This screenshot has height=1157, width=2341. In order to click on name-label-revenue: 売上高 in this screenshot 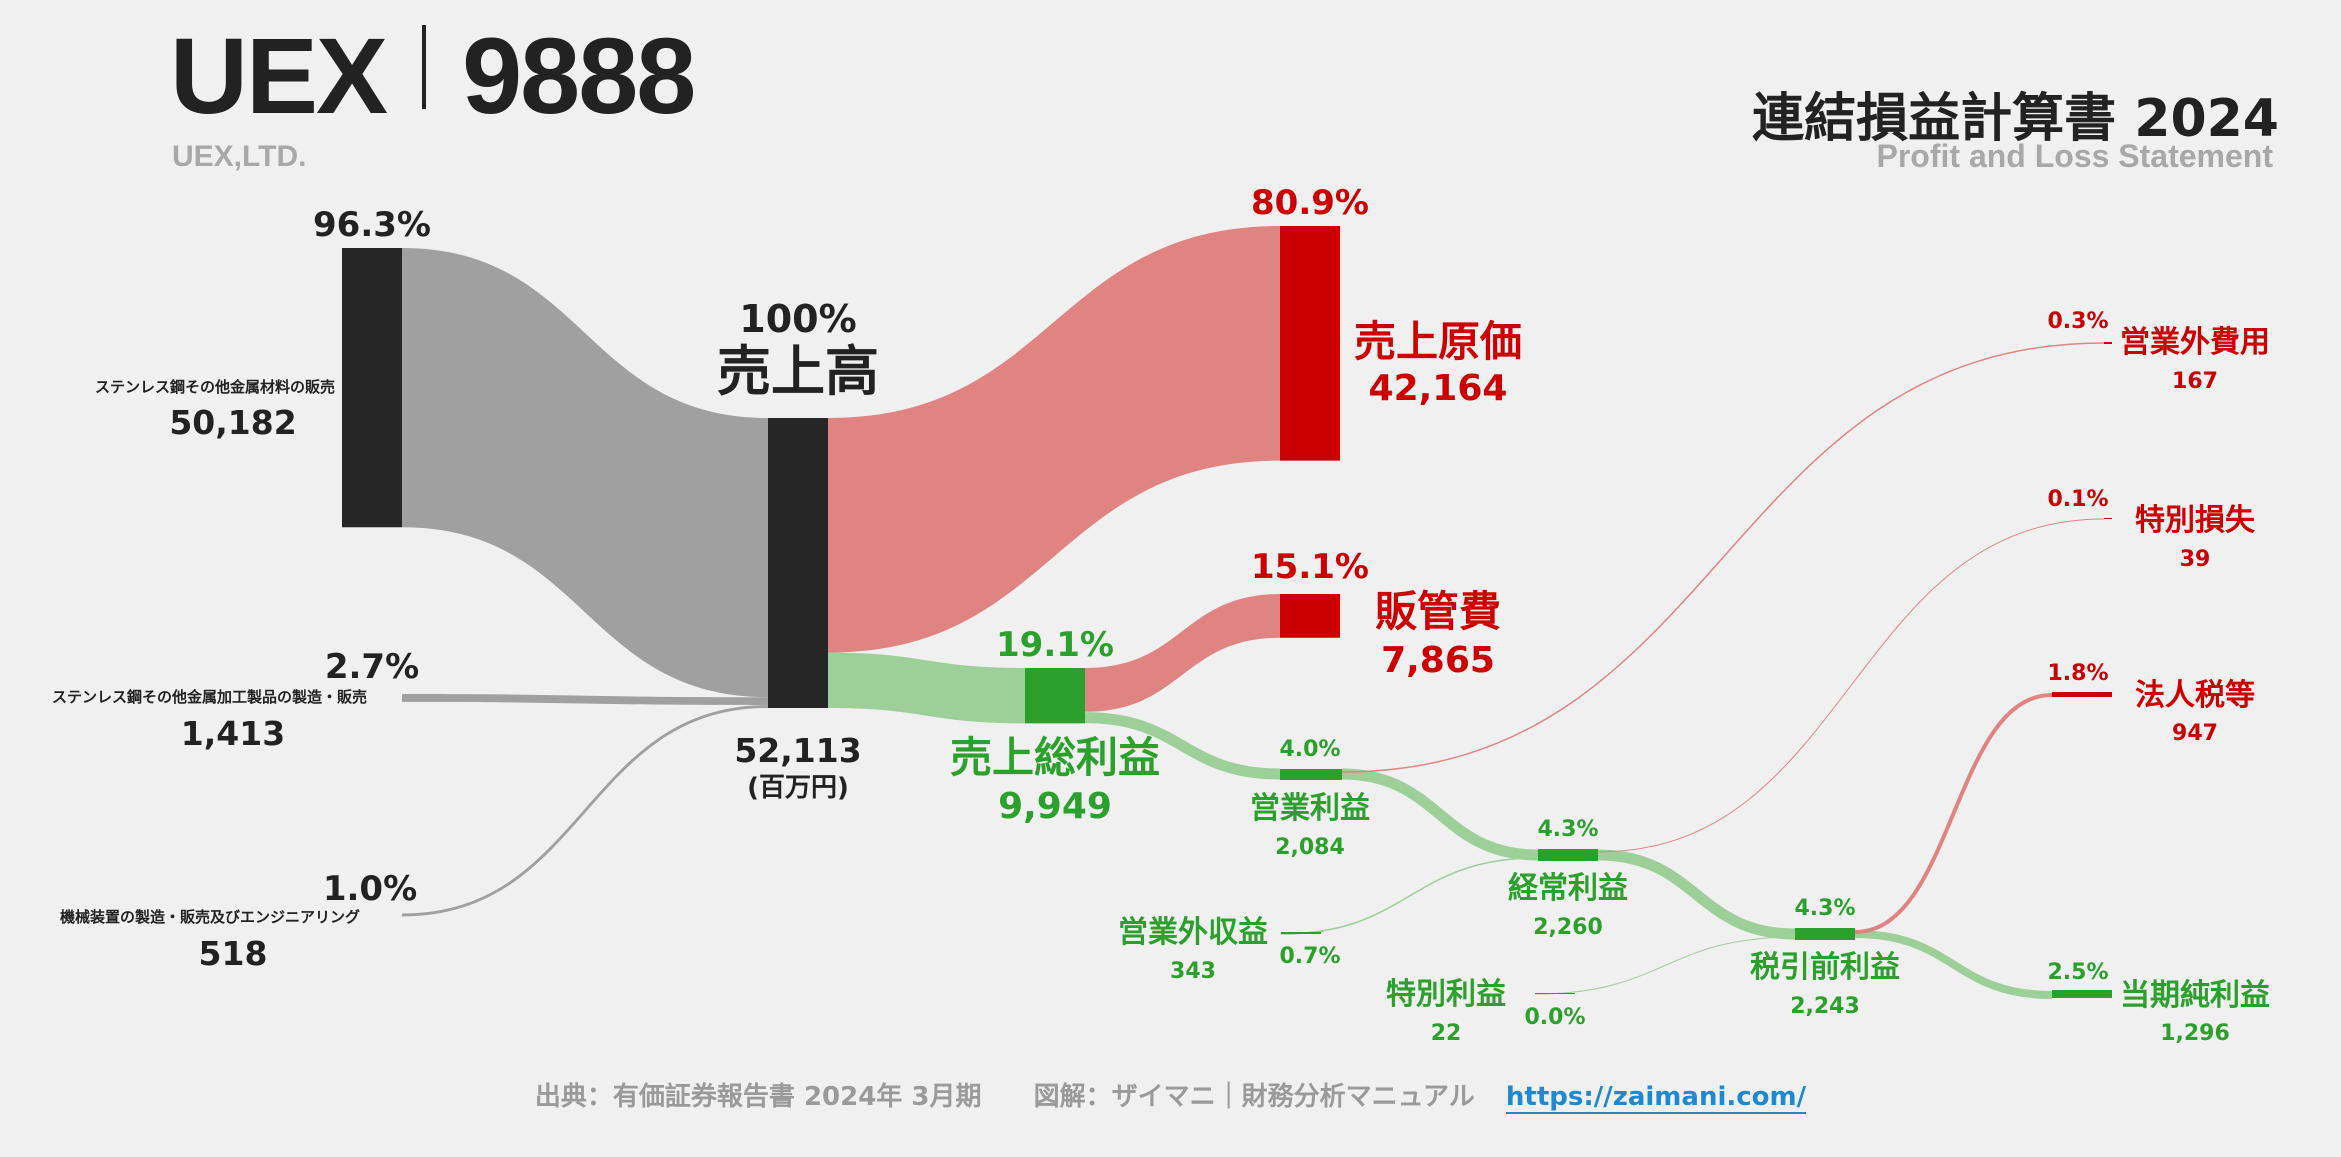, I will do `click(798, 371)`.